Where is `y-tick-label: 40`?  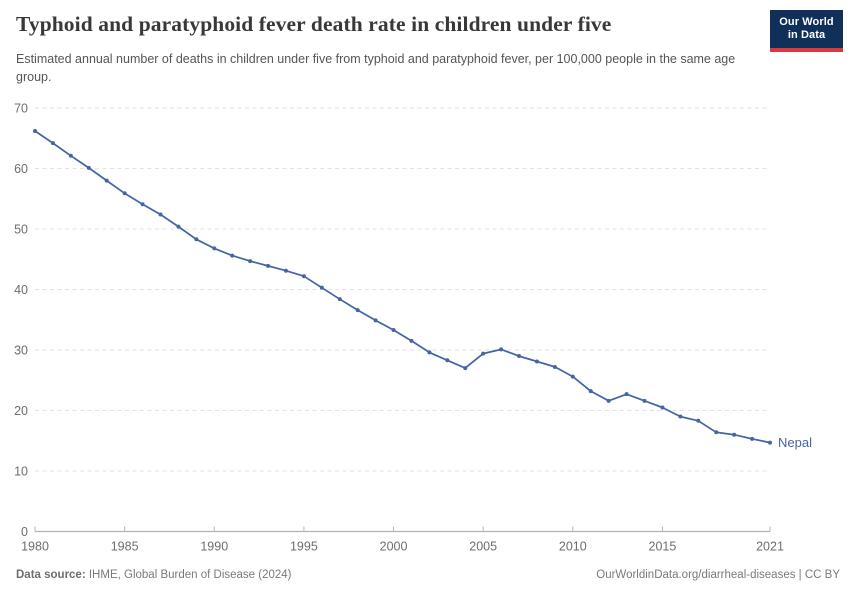
y-tick-label: 40 is located at coordinates (21, 290).